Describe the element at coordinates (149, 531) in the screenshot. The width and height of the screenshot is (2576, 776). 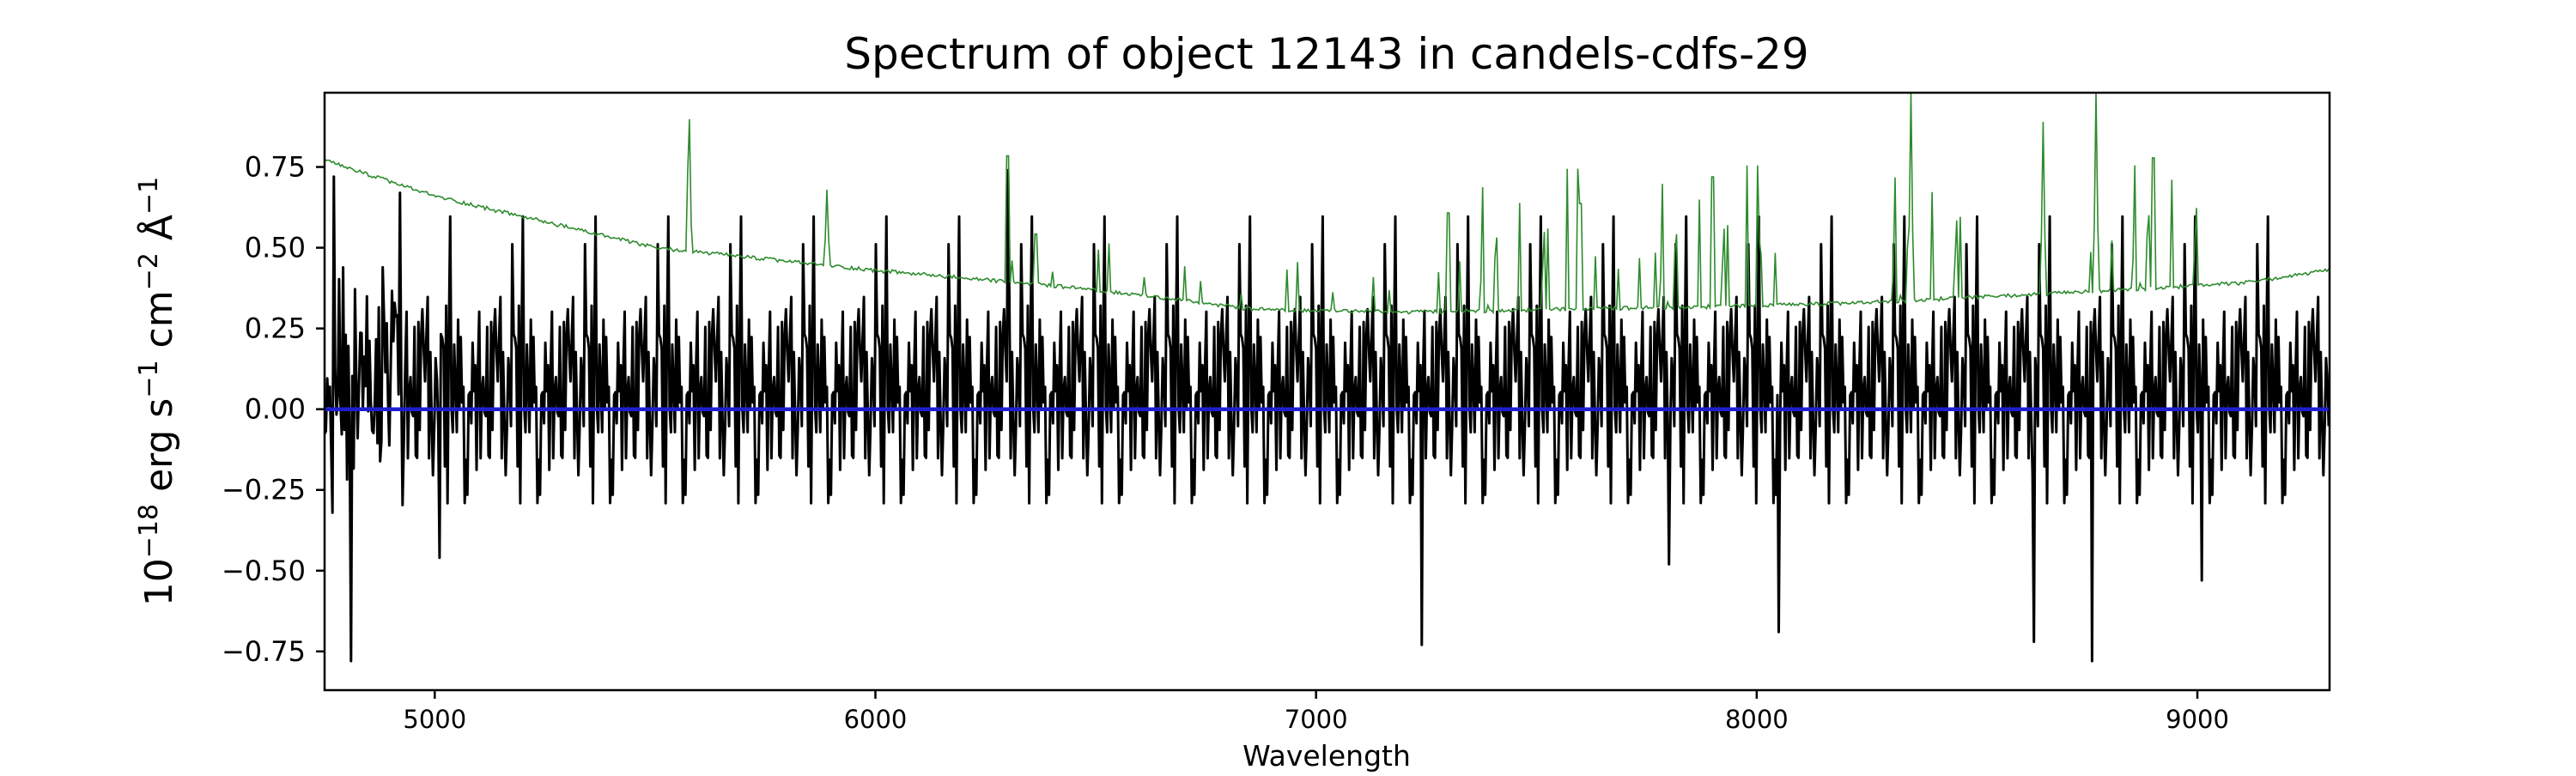
I see `ylabel-exp: −18` at that location.